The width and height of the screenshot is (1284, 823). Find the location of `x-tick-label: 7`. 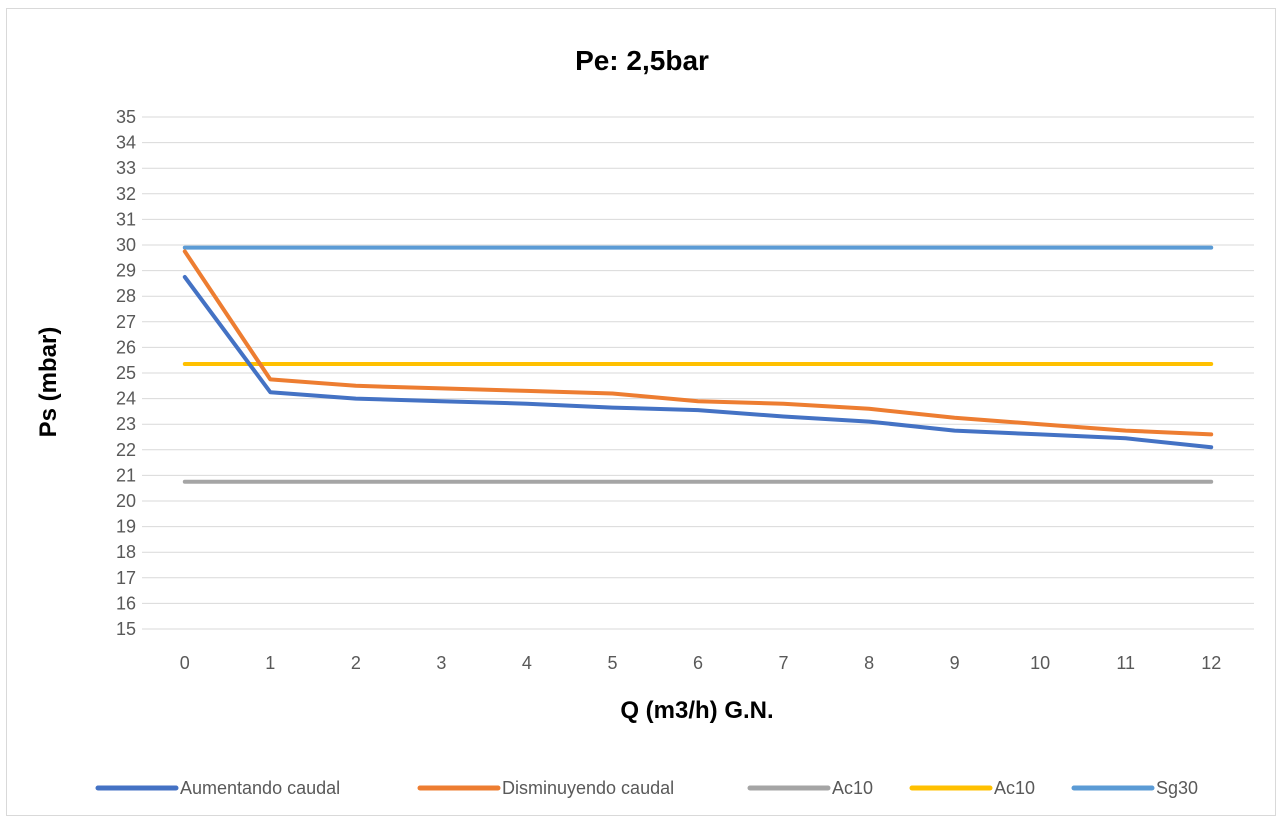

x-tick-label: 7 is located at coordinates (784, 663).